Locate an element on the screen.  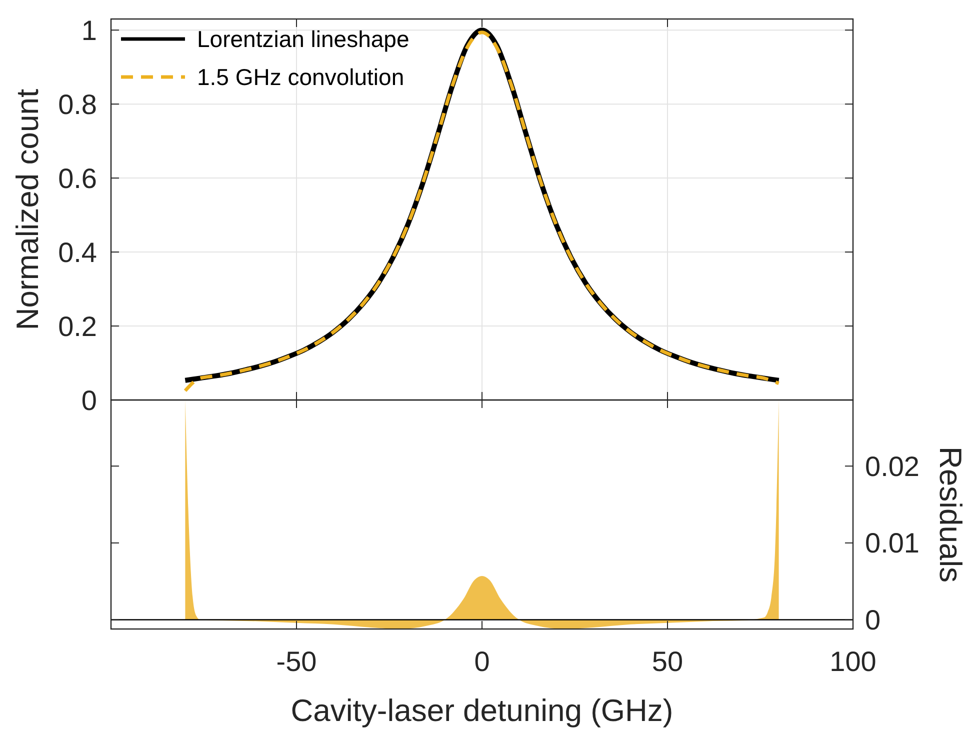
y-tick-label: 0.6 is located at coordinates (77, 178).